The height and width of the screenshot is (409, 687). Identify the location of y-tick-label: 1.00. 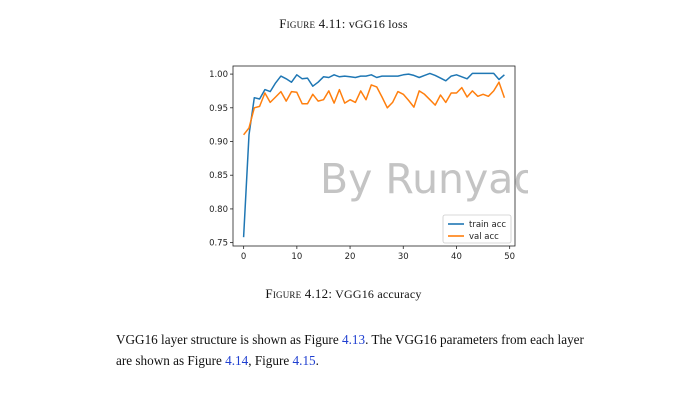
(218, 75).